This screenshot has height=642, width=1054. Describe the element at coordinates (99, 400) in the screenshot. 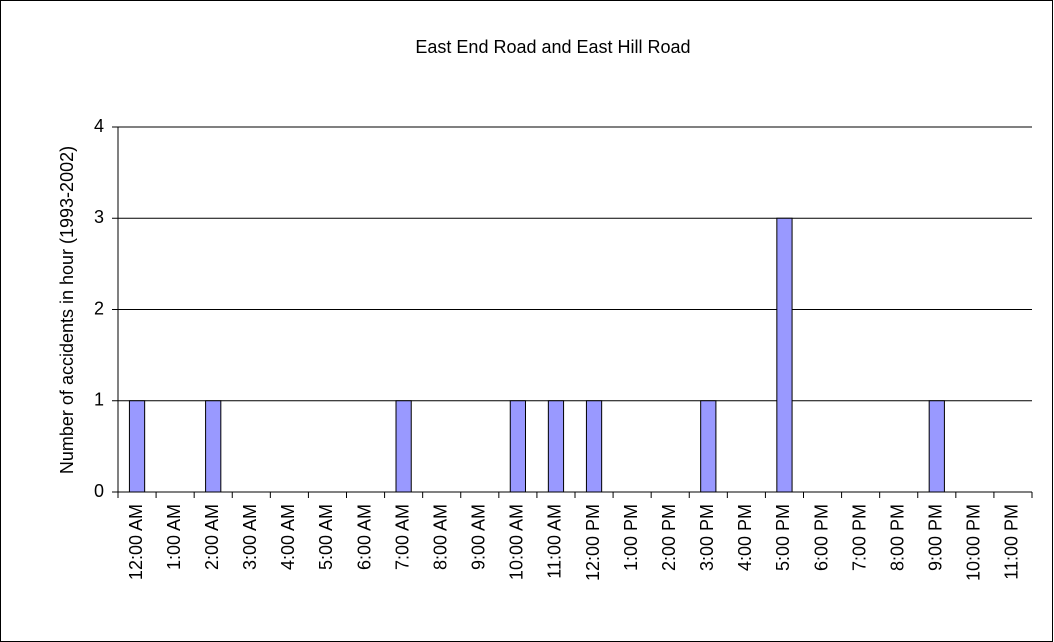

I see `y-tick-label: 1` at that location.